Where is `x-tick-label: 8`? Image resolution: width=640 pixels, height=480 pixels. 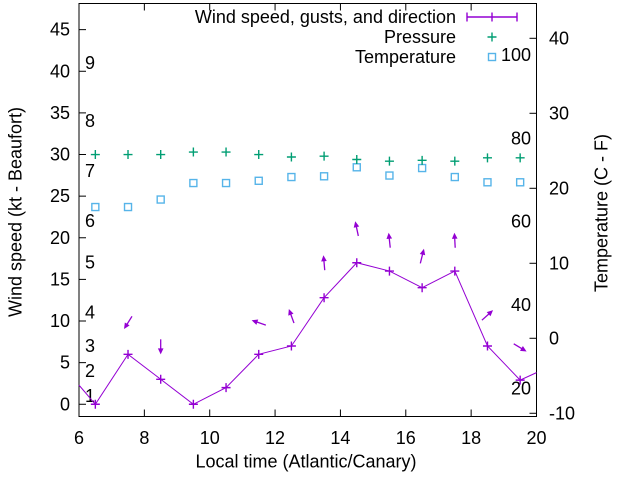 x-tick-label: 8 is located at coordinates (144, 438).